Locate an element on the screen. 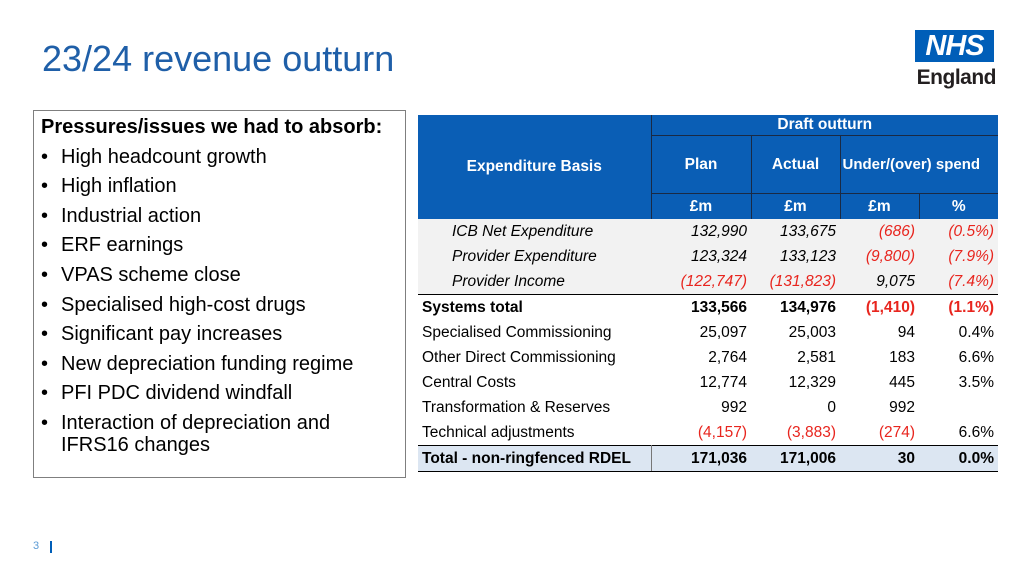 Image resolution: width=1024 pixels, height=575 pixels. unit-percent: % is located at coordinates (958, 206).